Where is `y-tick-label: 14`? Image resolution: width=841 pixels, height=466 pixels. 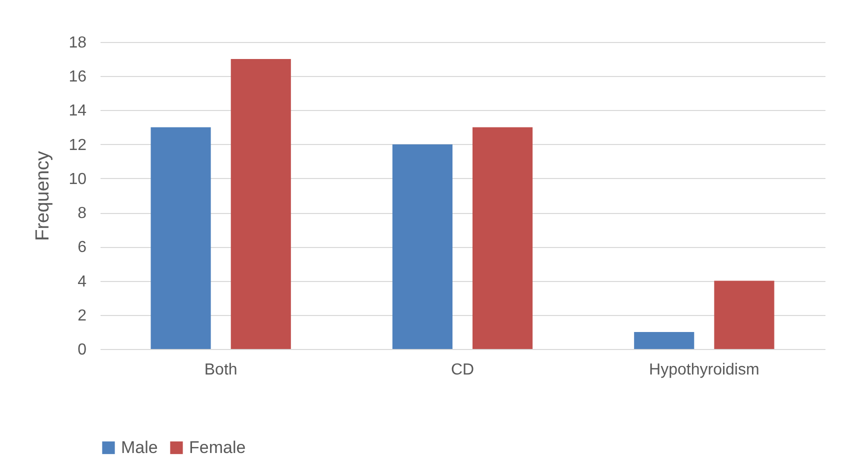
y-tick-label: 14 is located at coordinates (77, 111).